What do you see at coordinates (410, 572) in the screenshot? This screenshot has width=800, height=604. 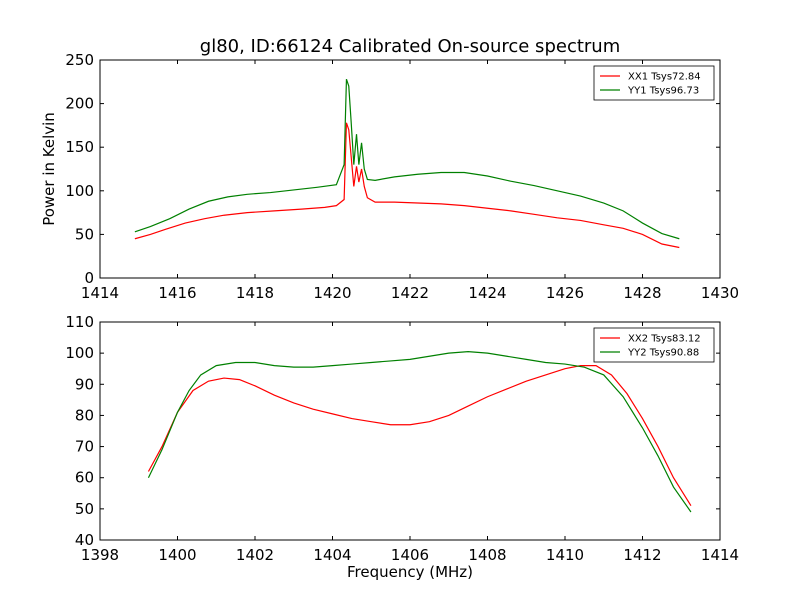 I see `x-axis-label: Frequency (MHz)` at bounding box center [410, 572].